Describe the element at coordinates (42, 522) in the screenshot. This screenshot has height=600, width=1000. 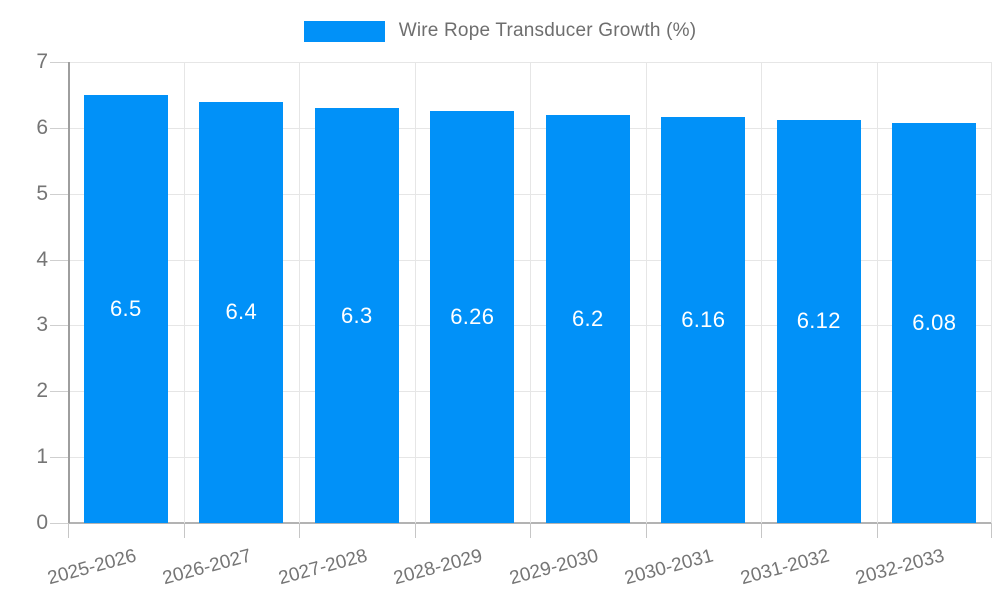
I see `y-tick-label: 0` at that location.